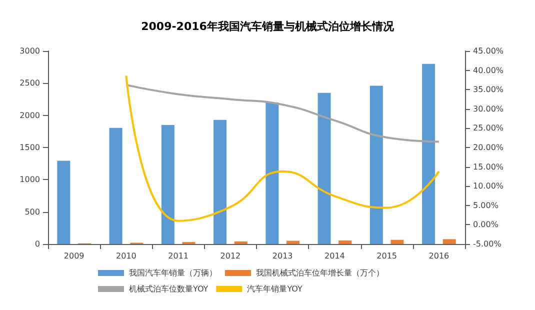  Describe the element at coordinates (486, 205) in the screenshot. I see `y2-tick-label: 5.00%` at that location.